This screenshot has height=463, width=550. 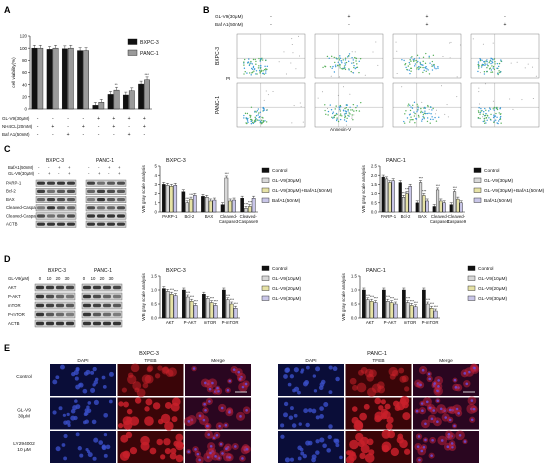 I want to click on protein-label: ACTB, so click(x=12, y=224).